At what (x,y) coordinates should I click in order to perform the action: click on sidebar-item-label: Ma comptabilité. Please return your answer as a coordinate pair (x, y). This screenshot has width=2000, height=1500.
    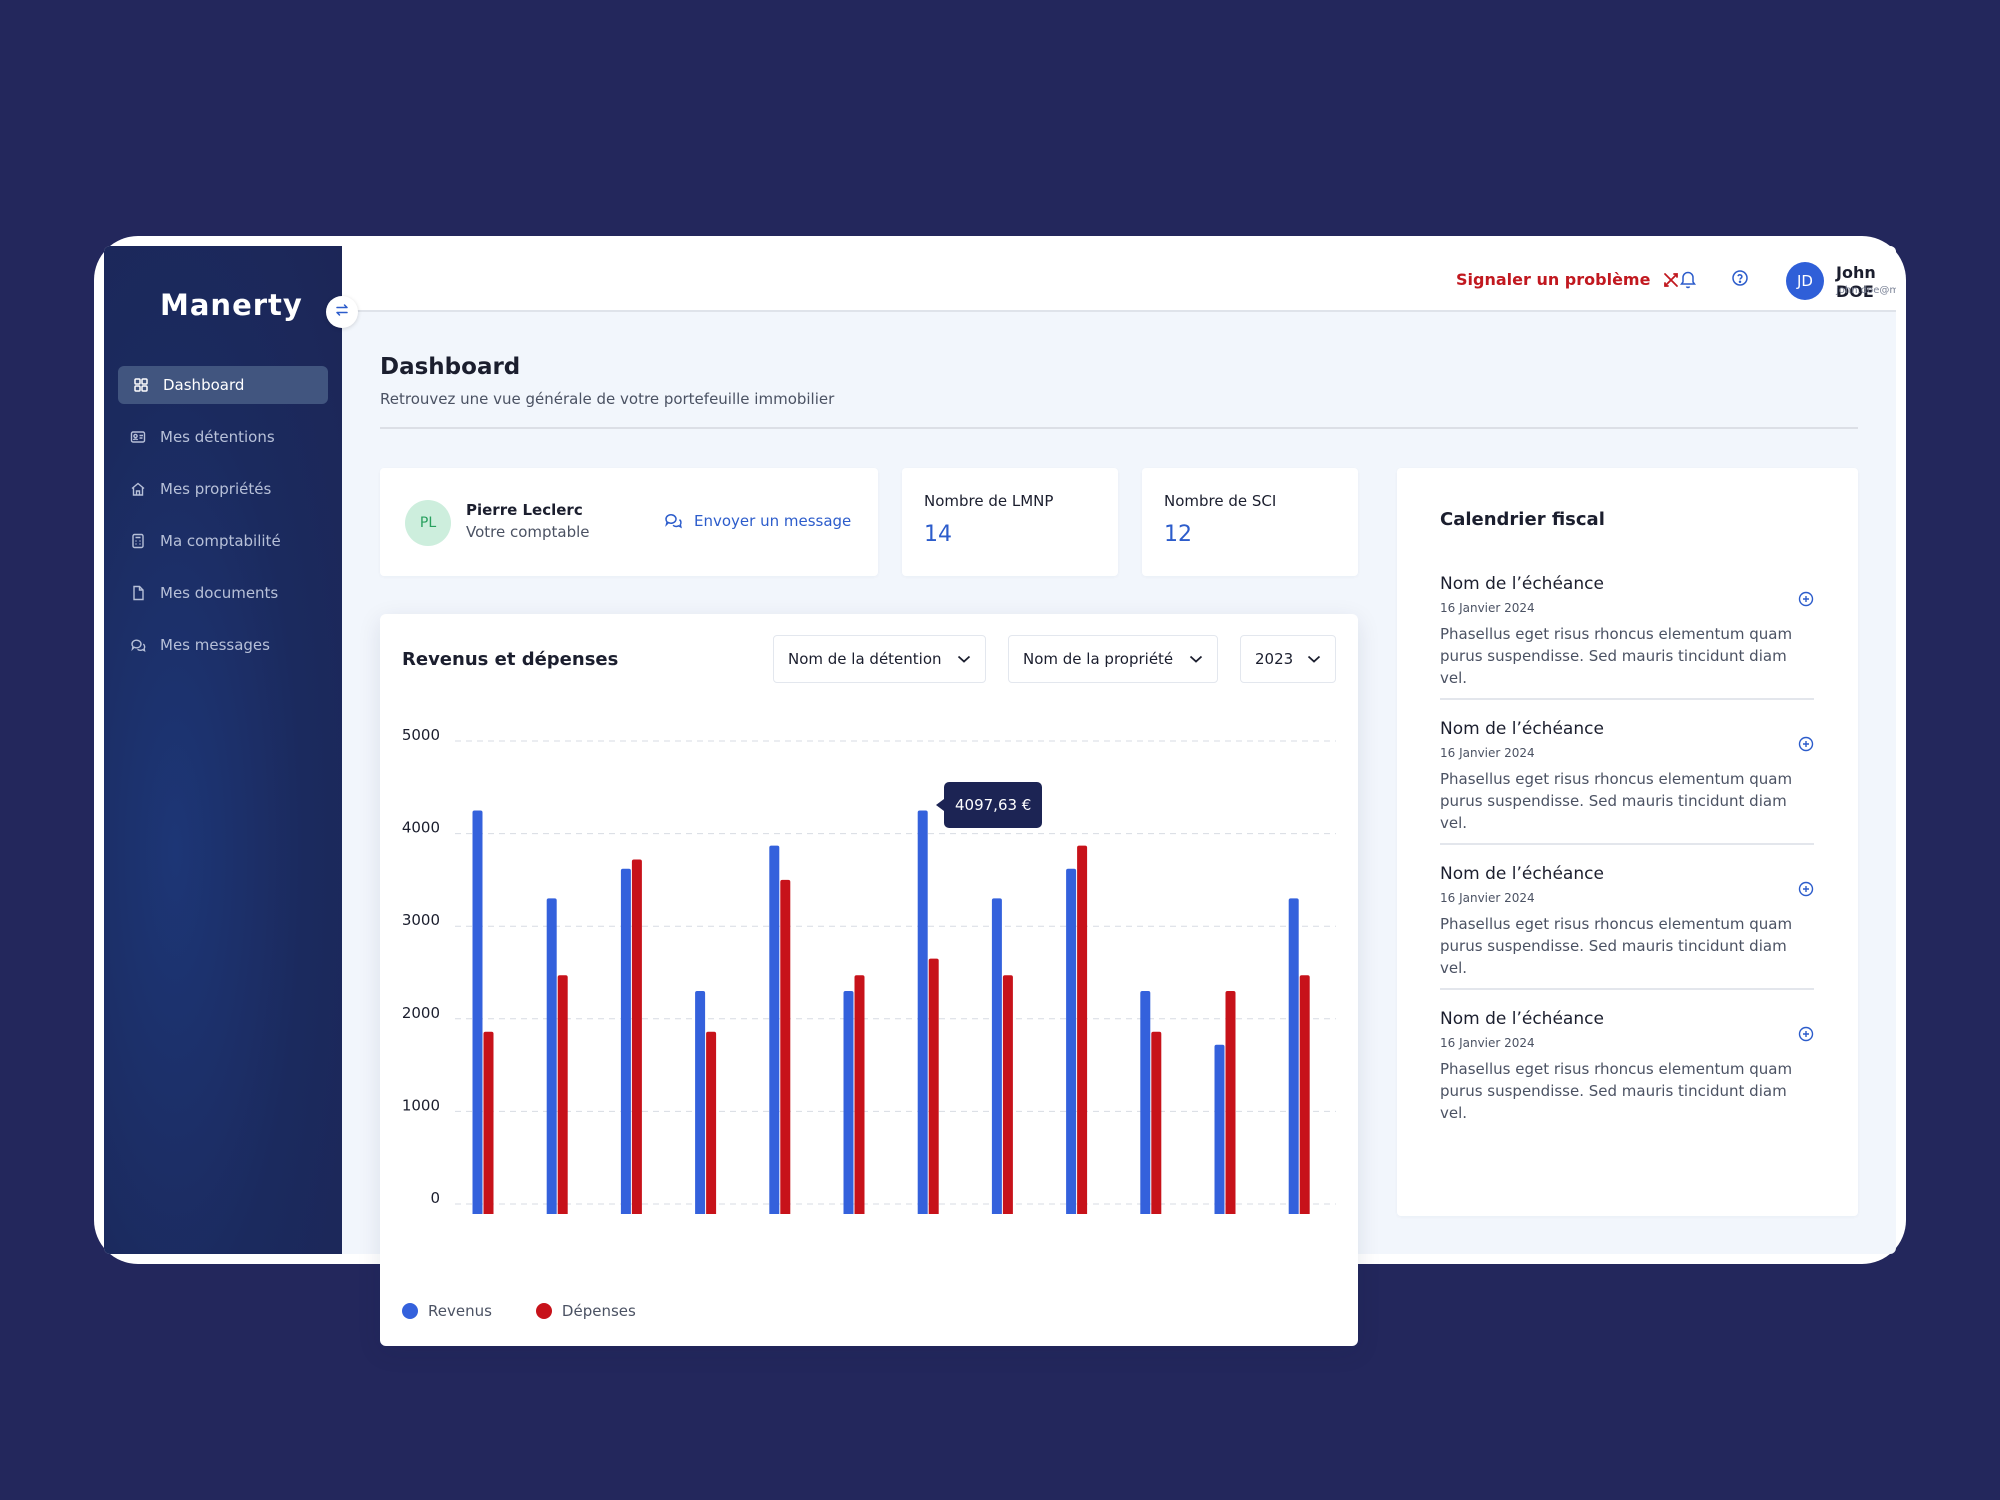
    Looking at the image, I should click on (220, 541).